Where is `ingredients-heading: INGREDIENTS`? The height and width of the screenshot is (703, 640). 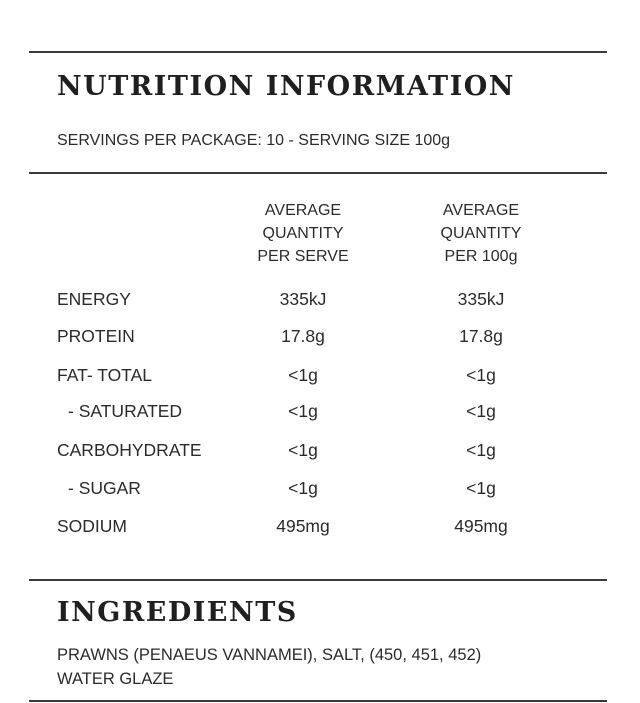 ingredients-heading: INGREDIENTS is located at coordinates (177, 612).